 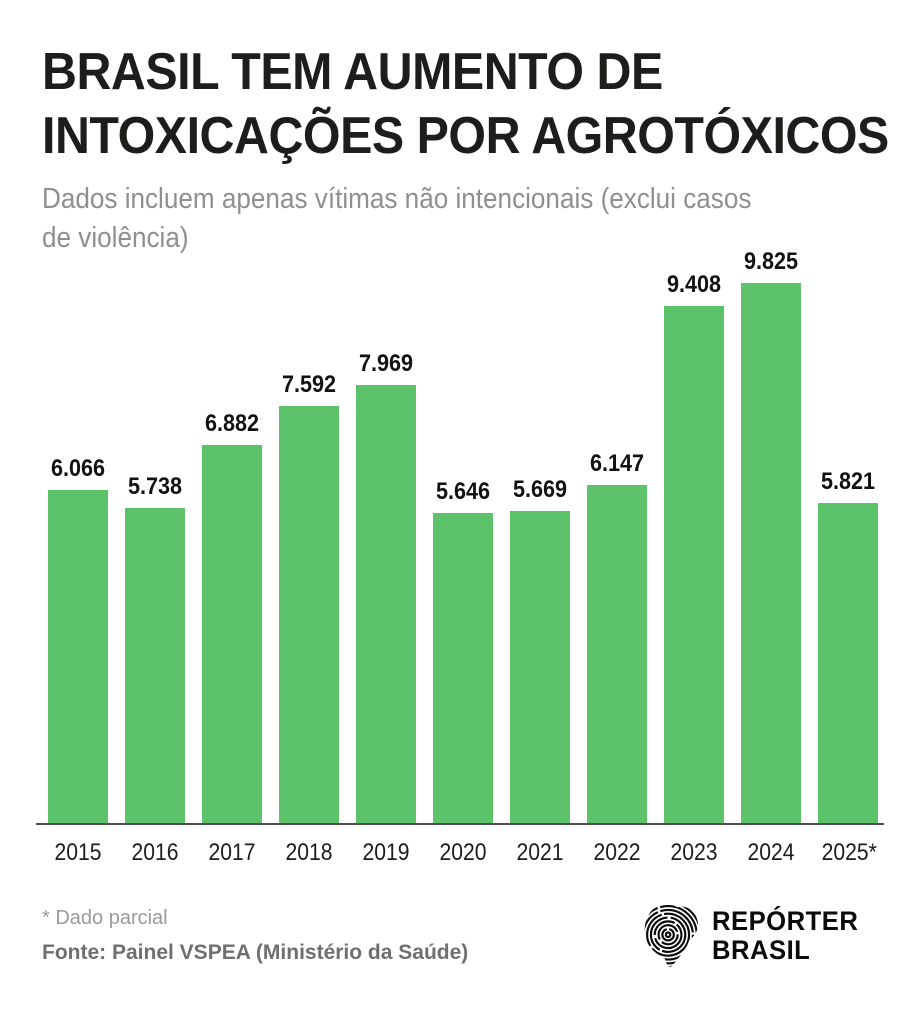 What do you see at coordinates (694, 852) in the screenshot?
I see `x-axis-label: 2023` at bounding box center [694, 852].